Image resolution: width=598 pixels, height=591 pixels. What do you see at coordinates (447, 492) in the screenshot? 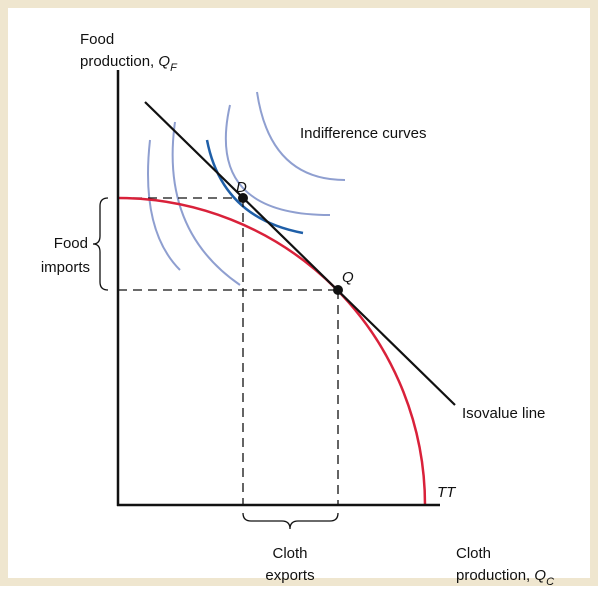
I see `tt-label: TT` at bounding box center [447, 492].